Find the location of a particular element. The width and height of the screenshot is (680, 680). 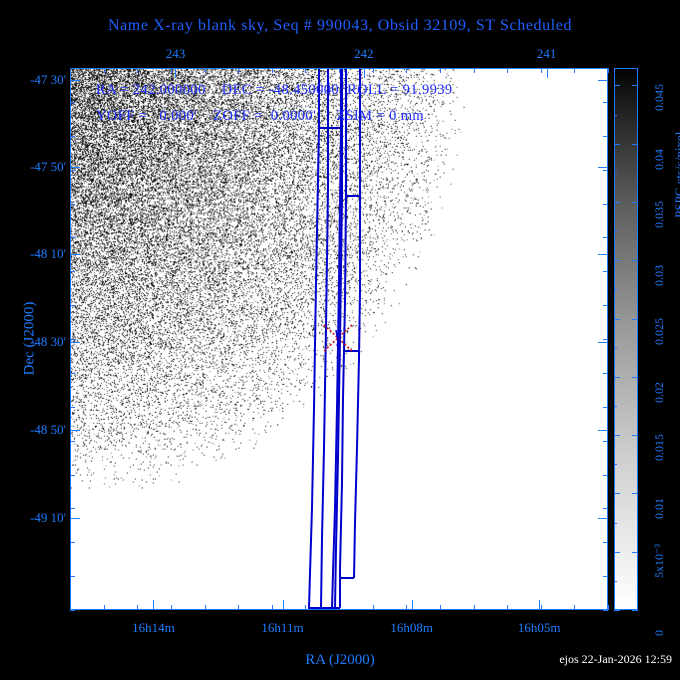

y-axis-tick-label: -47 50' is located at coordinates (48, 166).